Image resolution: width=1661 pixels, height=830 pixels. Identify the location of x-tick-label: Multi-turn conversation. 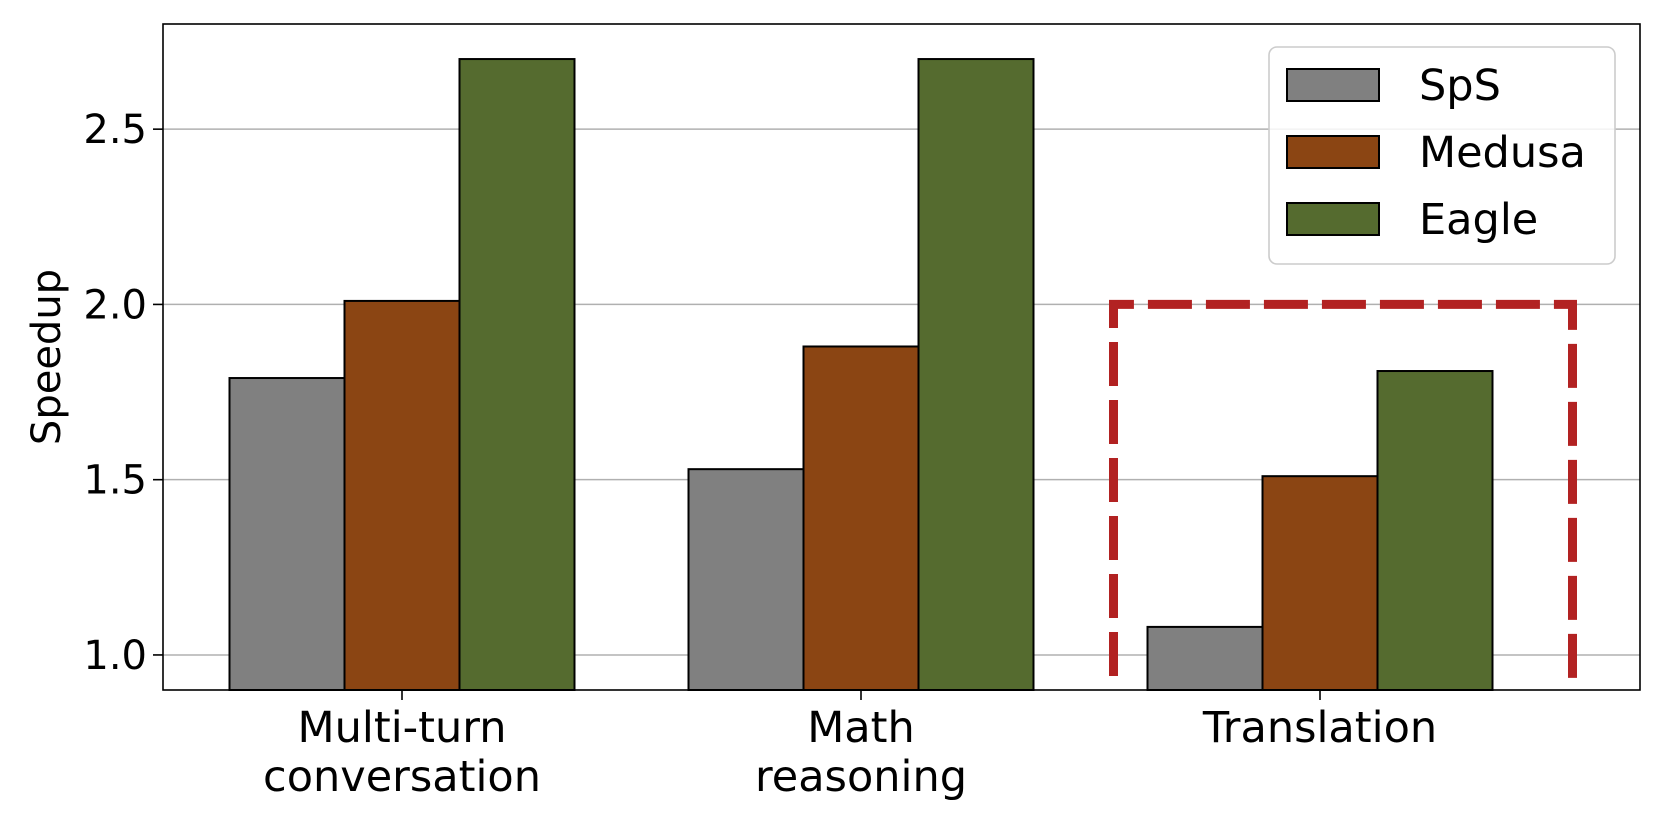
(402, 752).